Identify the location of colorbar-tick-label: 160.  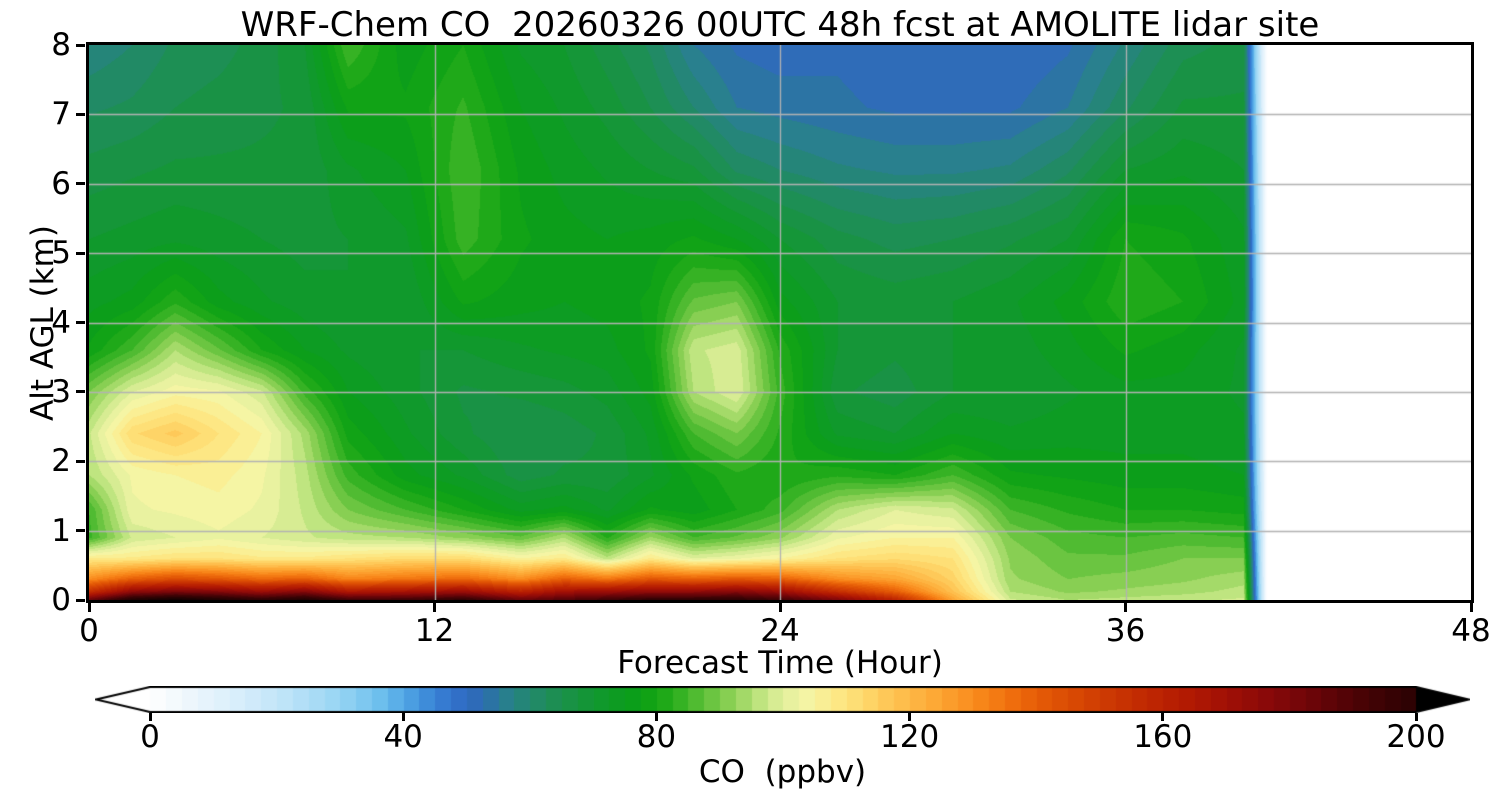
(1163, 737).